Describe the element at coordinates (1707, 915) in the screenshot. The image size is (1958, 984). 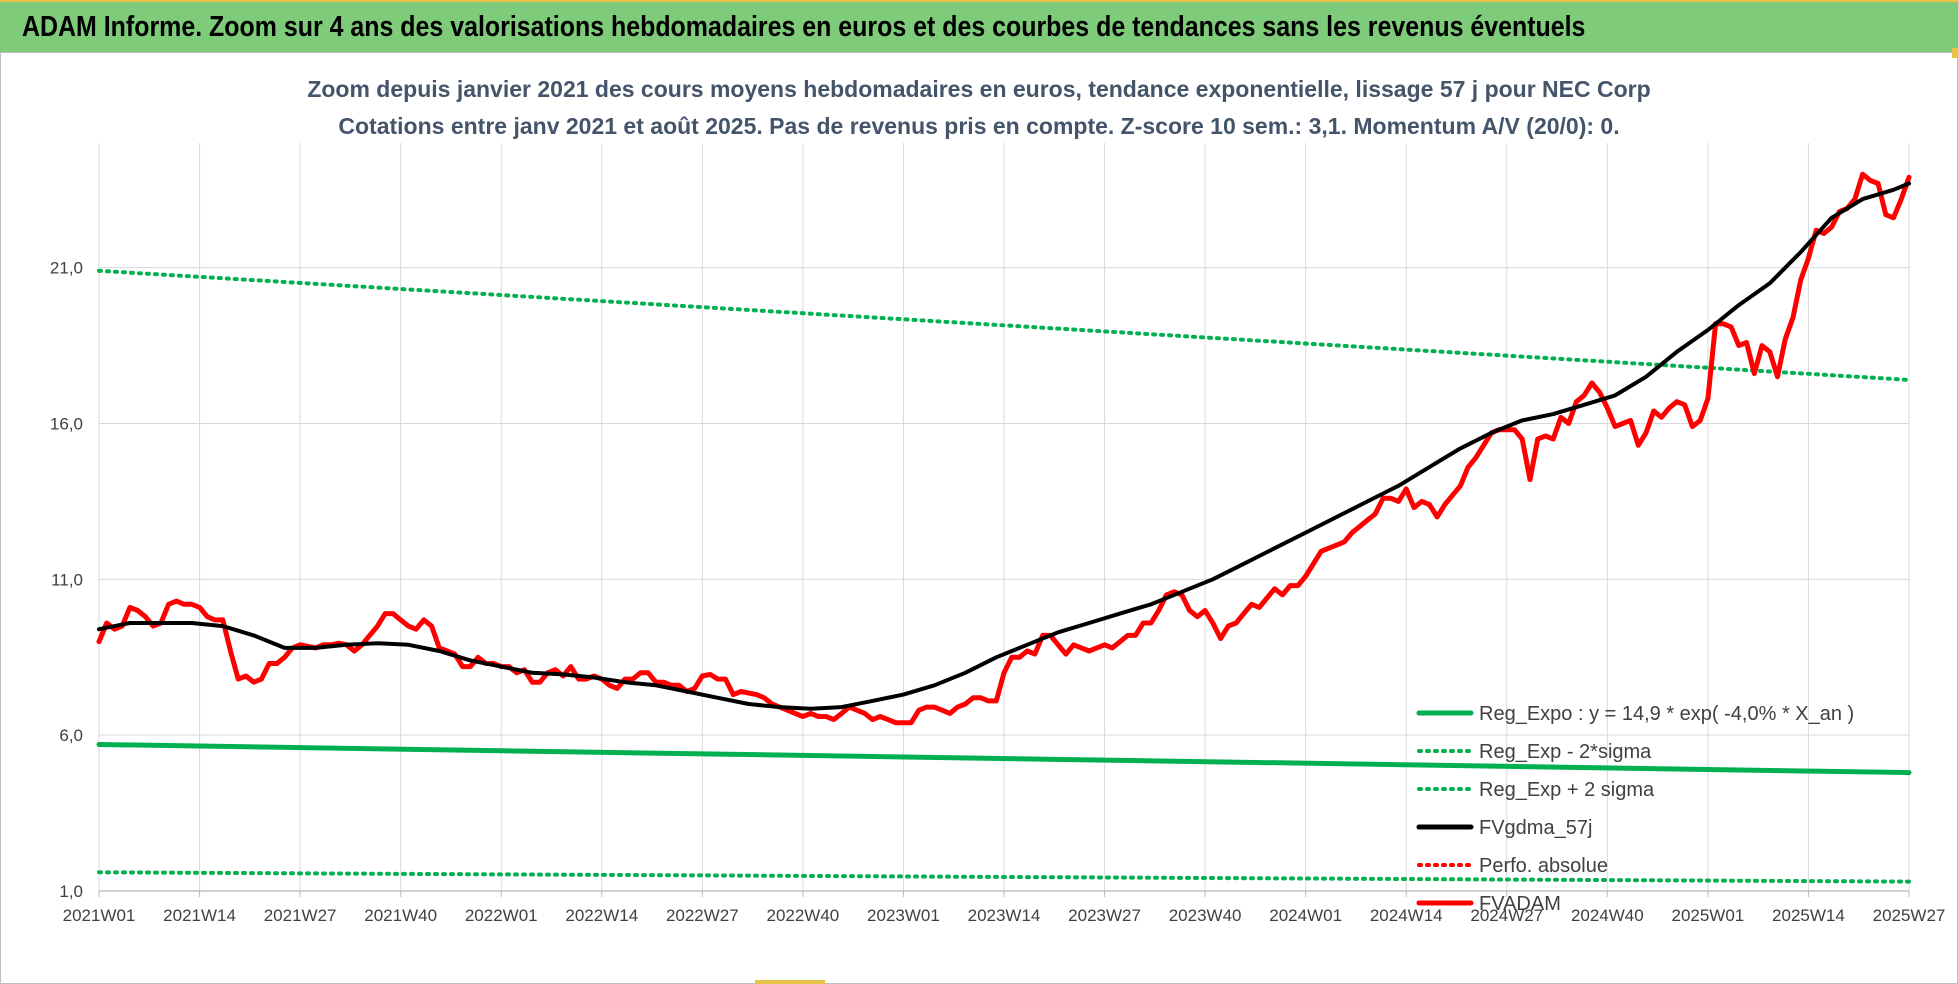
I see `x-tick-label: 2025W01` at that location.